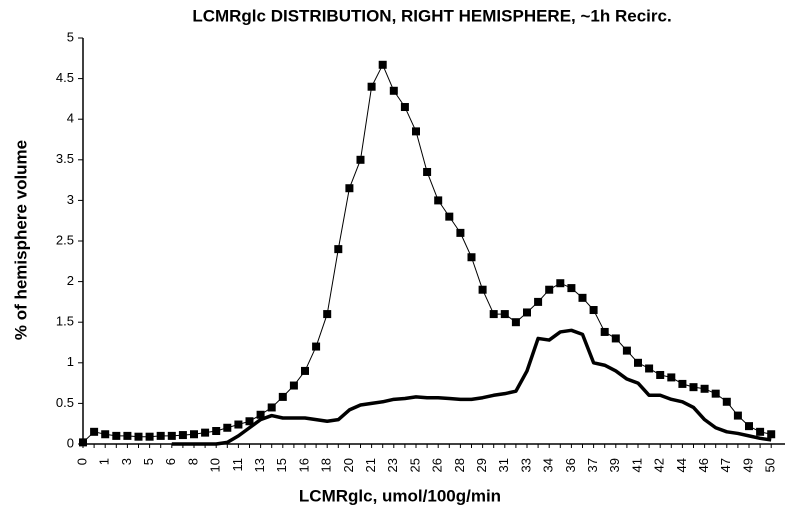  Describe the element at coordinates (104, 461) in the screenshot. I see `x-tick-label: 1` at that location.